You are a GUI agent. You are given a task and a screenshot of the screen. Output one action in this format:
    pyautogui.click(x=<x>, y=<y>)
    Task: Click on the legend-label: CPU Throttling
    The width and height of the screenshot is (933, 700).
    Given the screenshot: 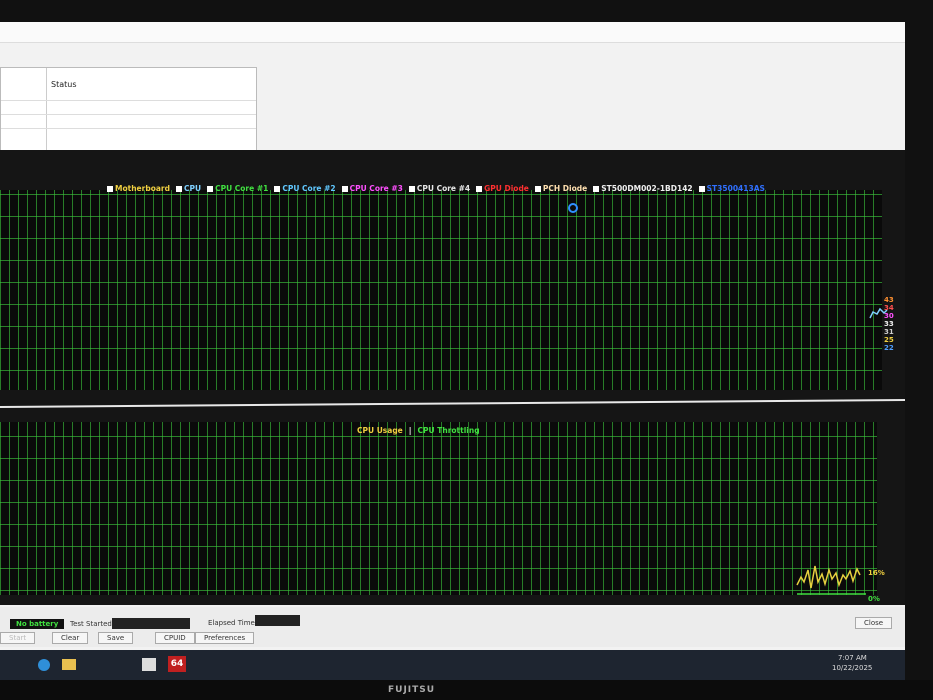 What is the action you would take?
    pyautogui.click(x=448, y=430)
    